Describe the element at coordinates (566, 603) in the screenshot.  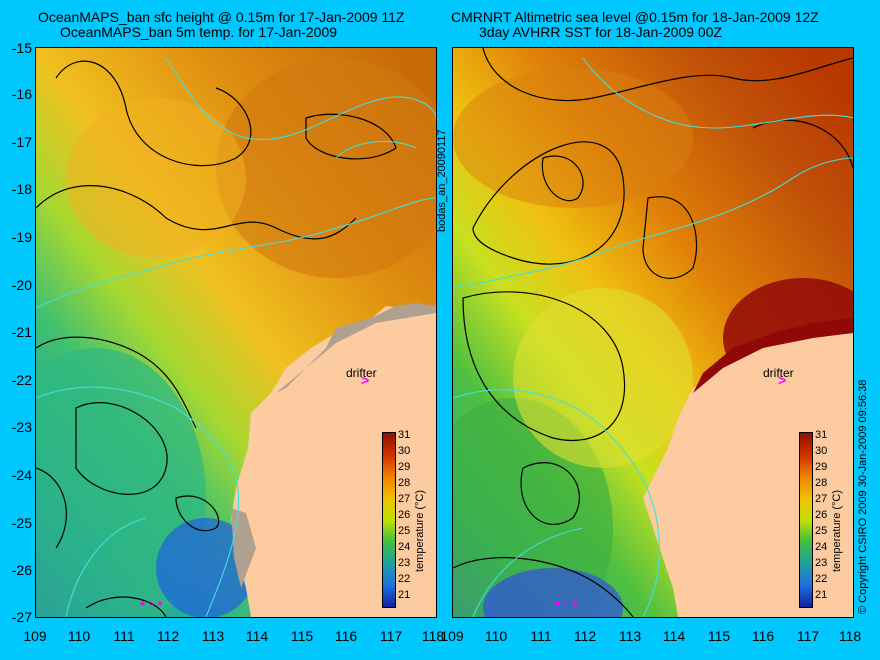
I see `right-drifter-track: • ◦ •` at that location.